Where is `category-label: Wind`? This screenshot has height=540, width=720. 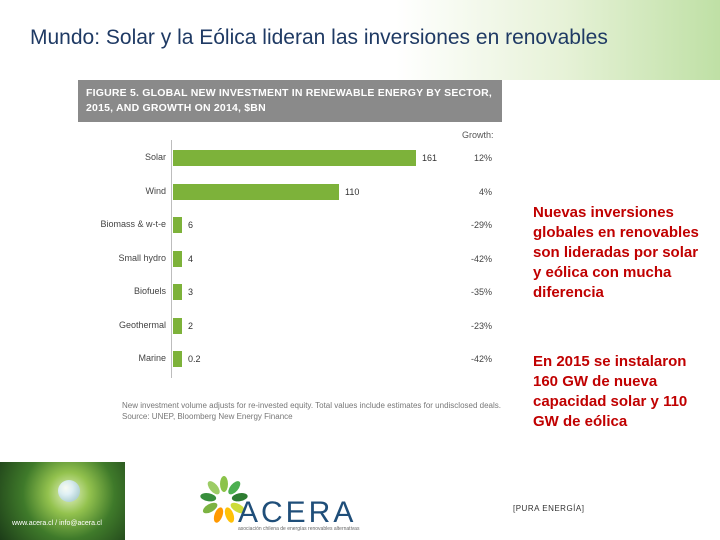
category-label: Wind is located at coordinates (155, 190).